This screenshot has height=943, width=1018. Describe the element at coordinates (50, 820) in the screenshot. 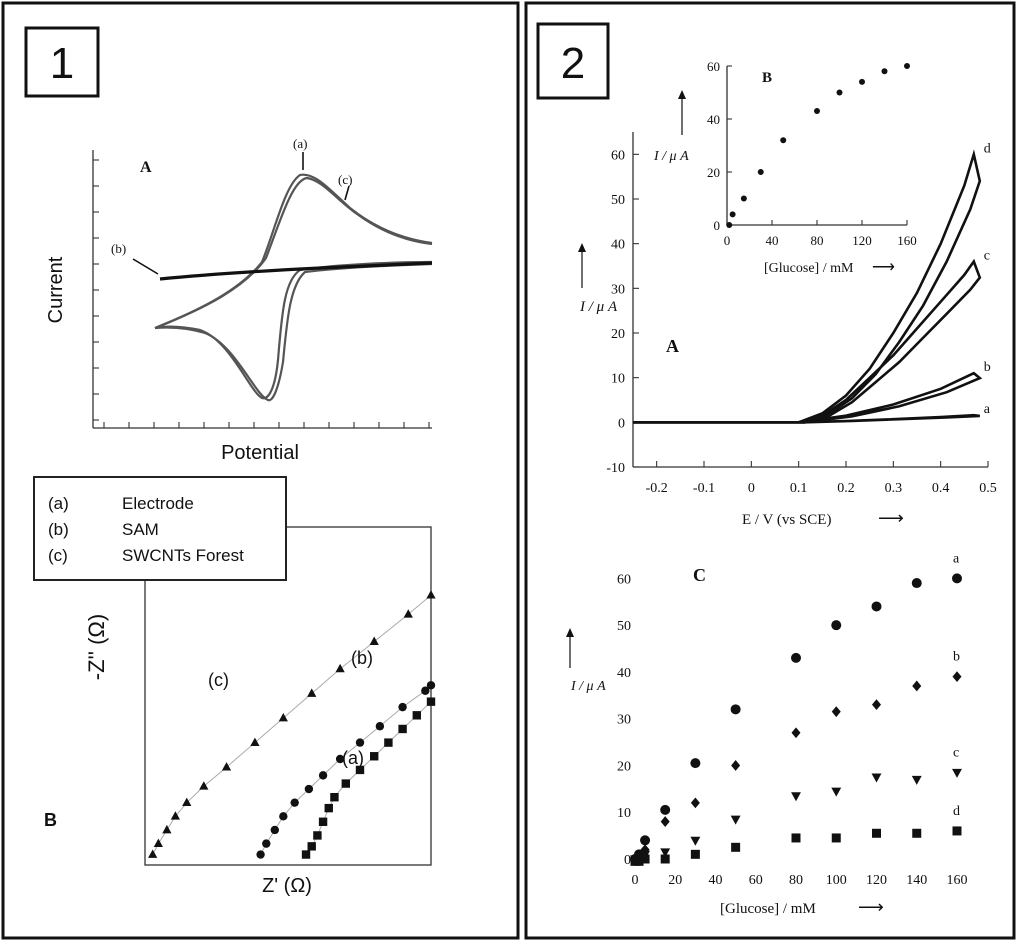

I see `nyquist-title: B` at that location.